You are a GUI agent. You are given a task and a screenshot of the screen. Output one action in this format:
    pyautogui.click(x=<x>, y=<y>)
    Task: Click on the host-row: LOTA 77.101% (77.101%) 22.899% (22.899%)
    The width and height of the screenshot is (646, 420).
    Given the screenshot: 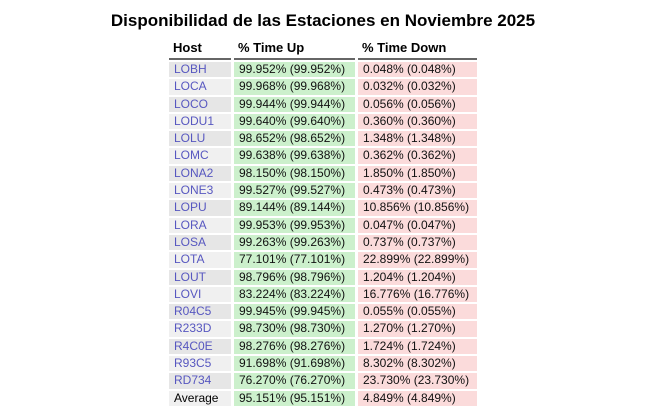 What is the action you would take?
    pyautogui.click(x=323, y=260)
    